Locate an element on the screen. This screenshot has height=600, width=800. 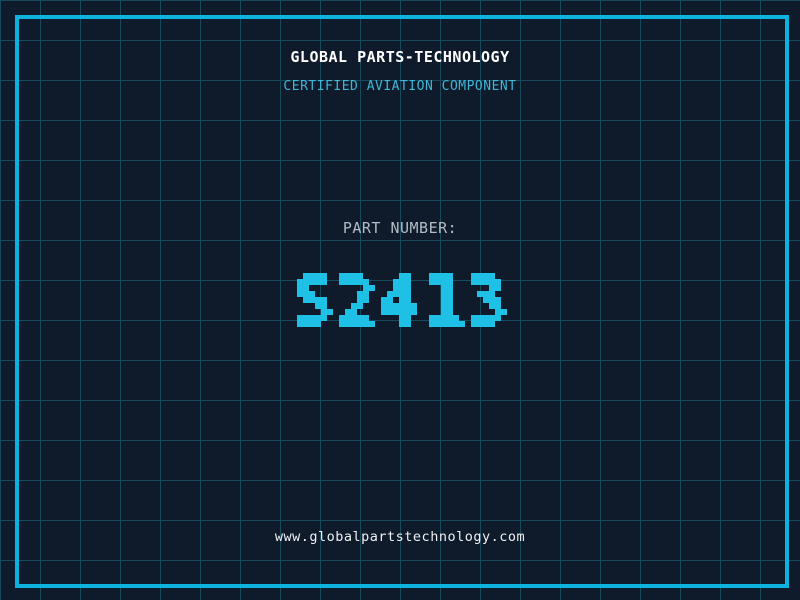
website-url: www.globalpartstechnology.com is located at coordinates (400, 537).